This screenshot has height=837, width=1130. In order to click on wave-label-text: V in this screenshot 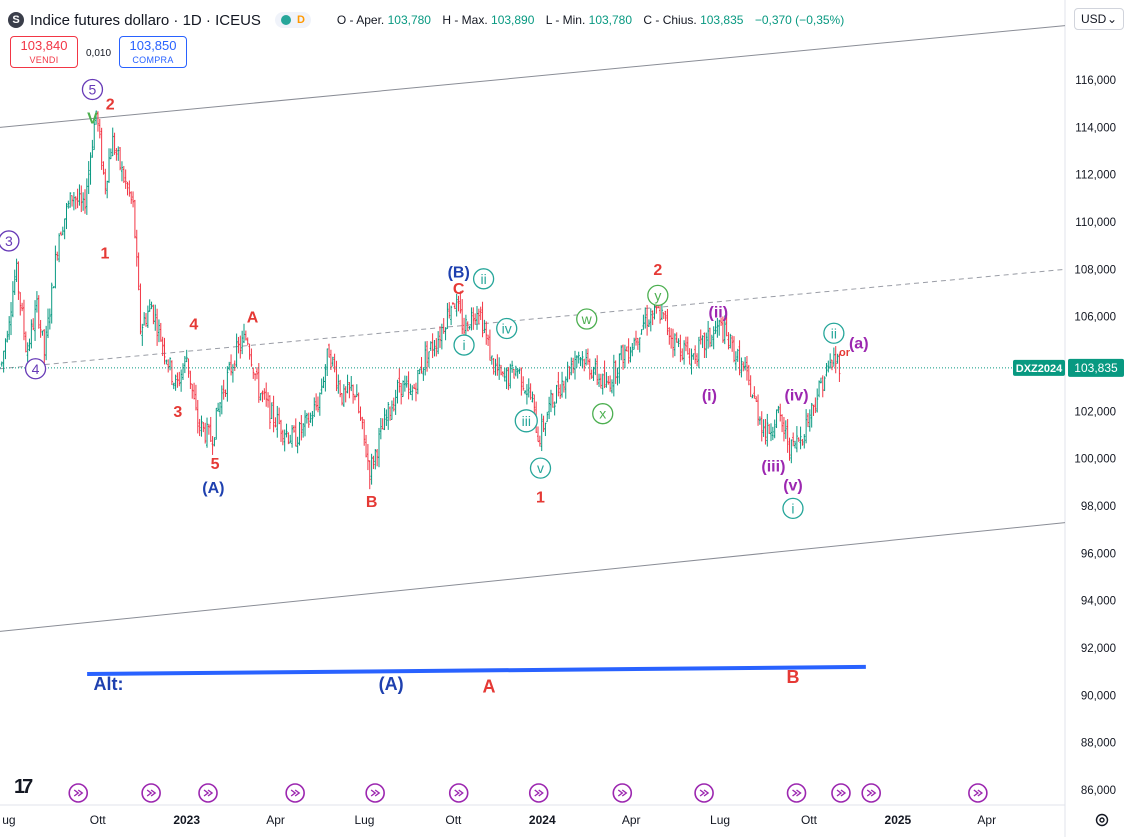, I will do `click(92, 119)`.